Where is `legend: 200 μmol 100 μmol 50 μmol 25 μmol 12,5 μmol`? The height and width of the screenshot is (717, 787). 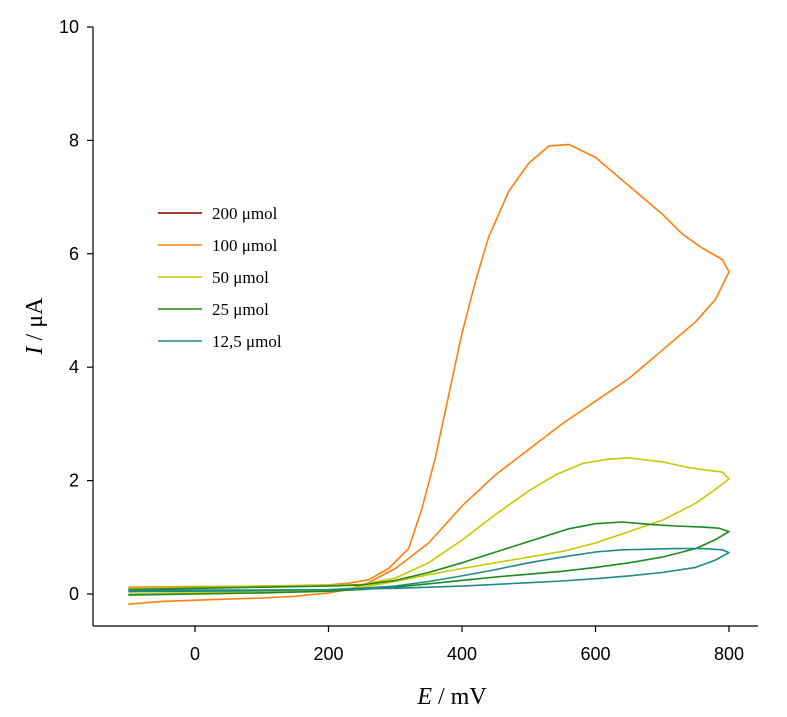
legend: 200 μmol 100 μmol 50 μmol 25 μmol 12,5 μmol is located at coordinates (220, 277).